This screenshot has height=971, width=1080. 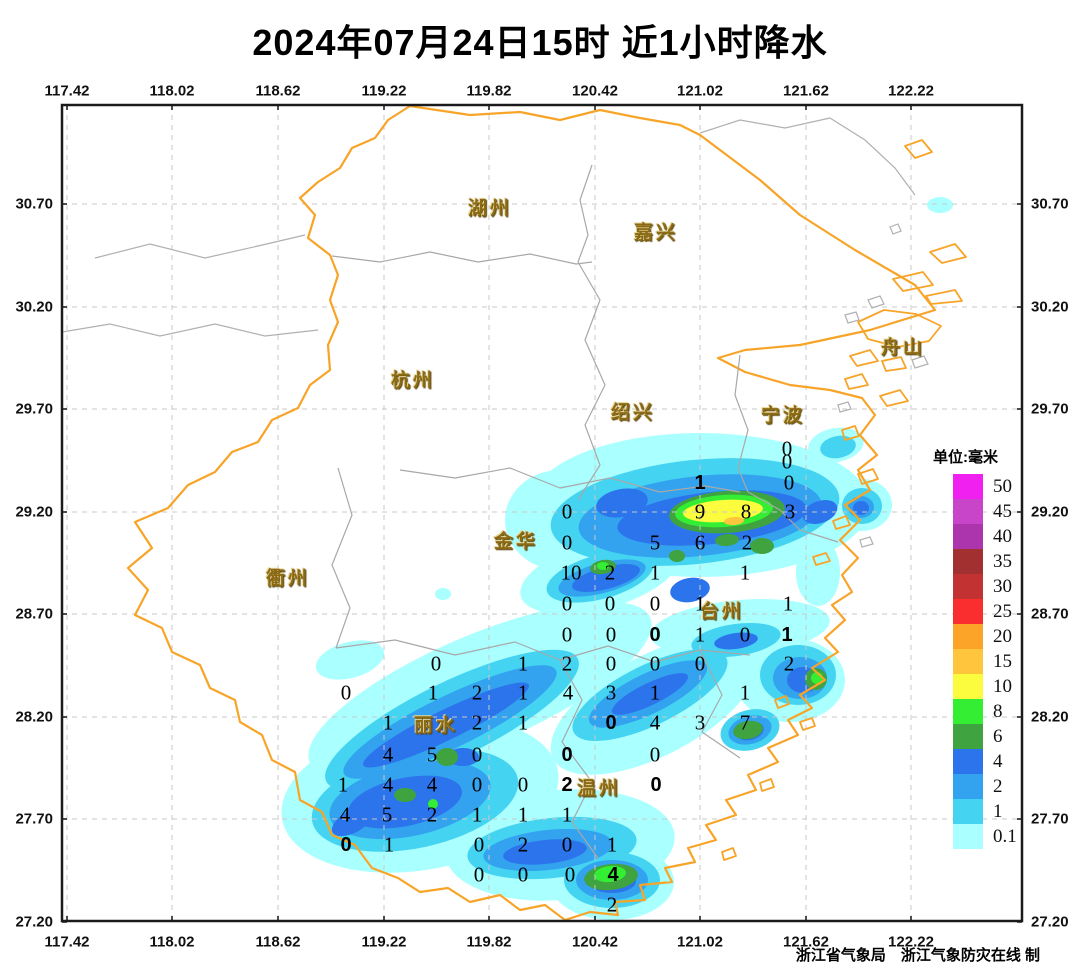 I want to click on city-label-台州: 台州, so click(x=722, y=612).